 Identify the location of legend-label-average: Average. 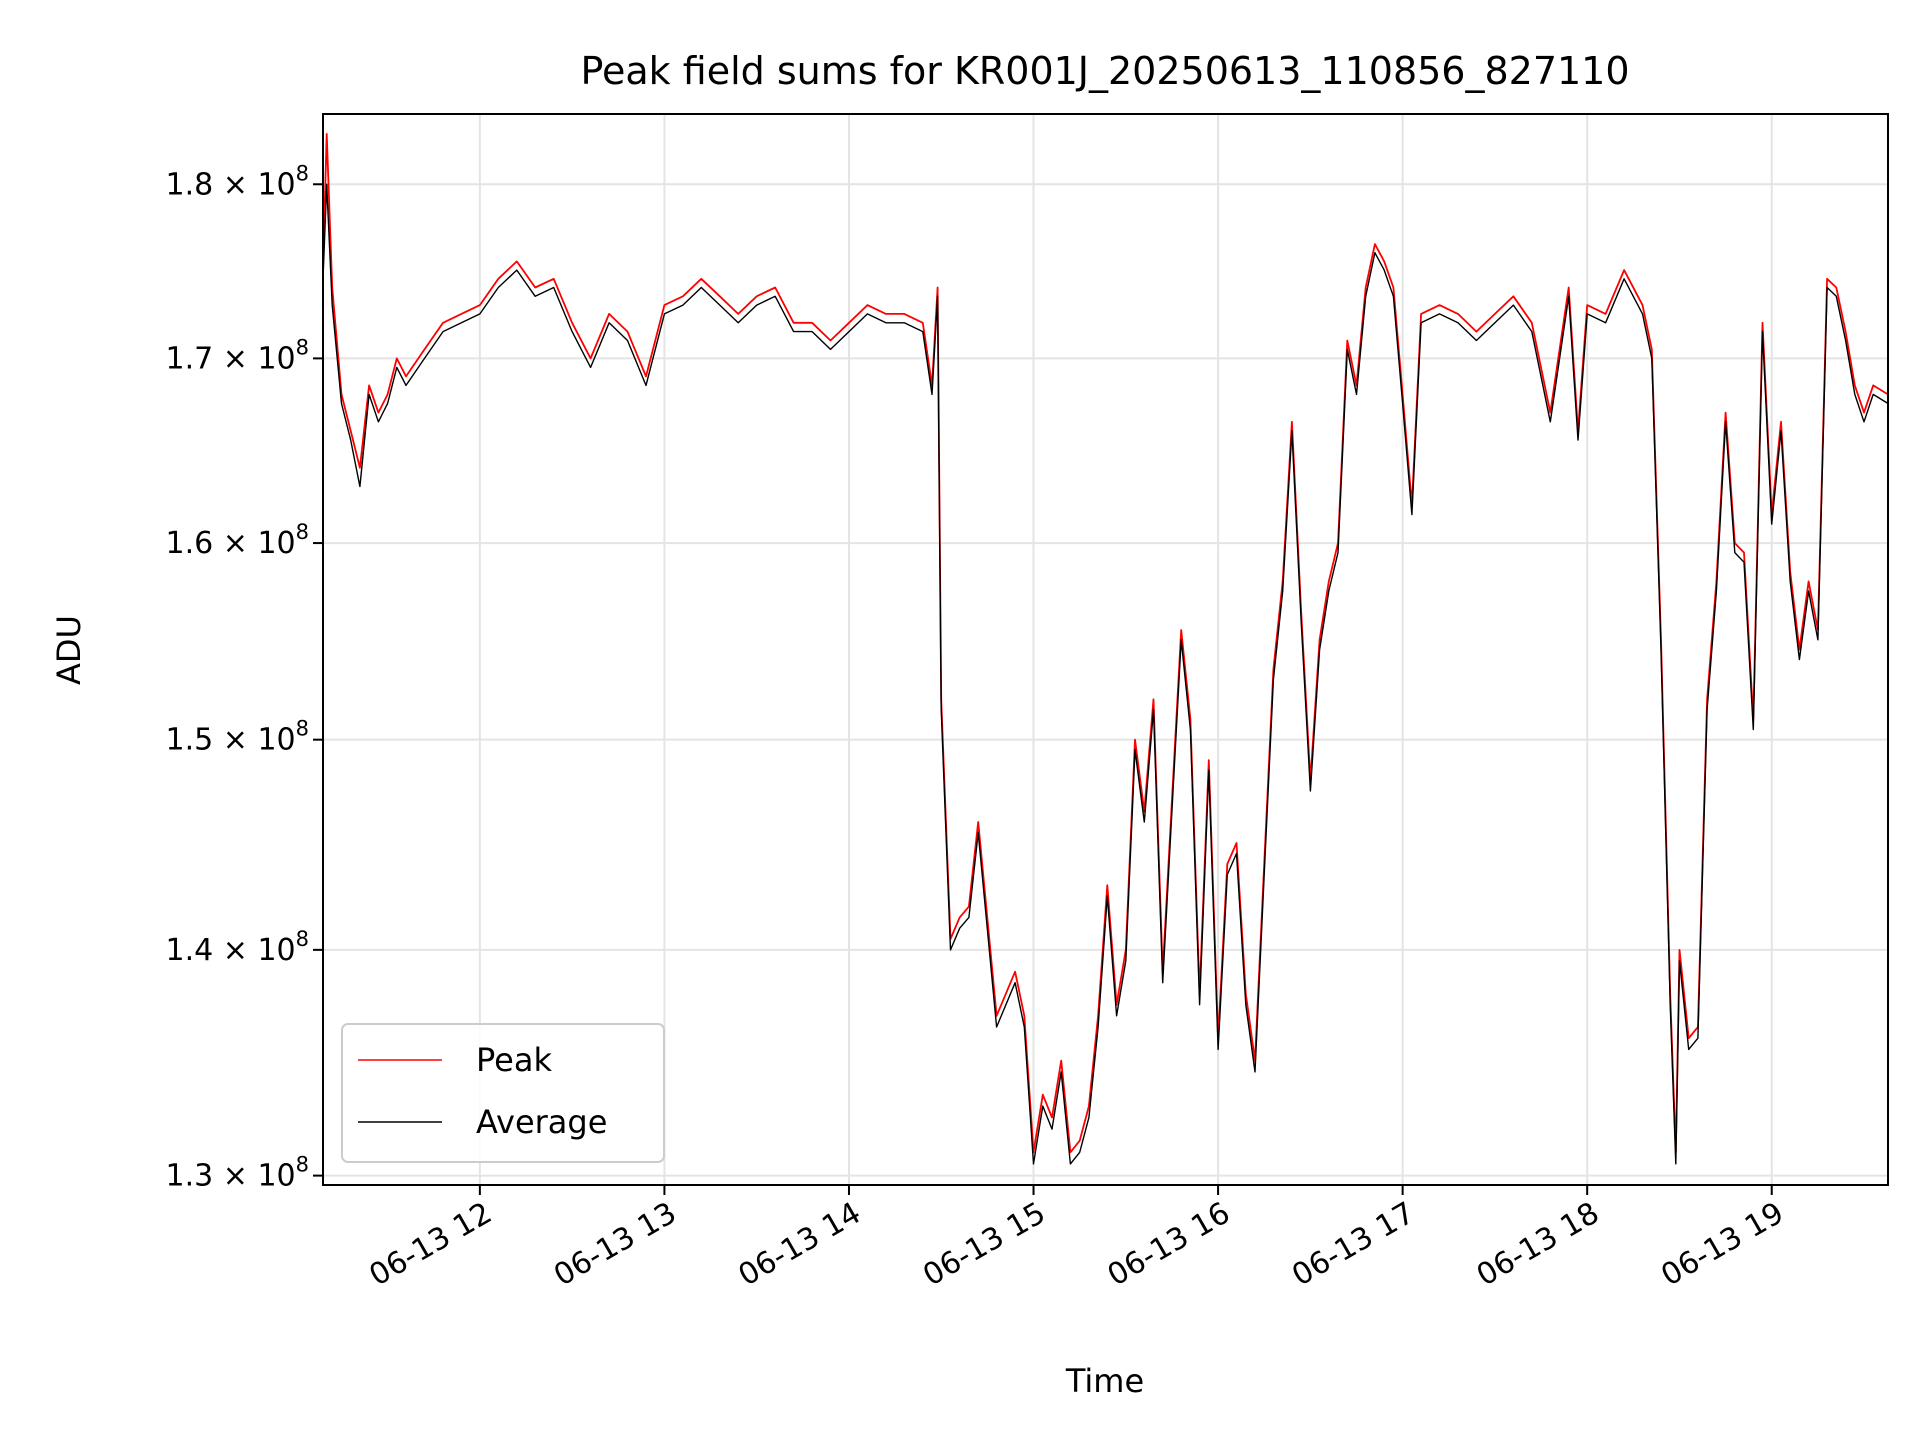
(541, 1122).